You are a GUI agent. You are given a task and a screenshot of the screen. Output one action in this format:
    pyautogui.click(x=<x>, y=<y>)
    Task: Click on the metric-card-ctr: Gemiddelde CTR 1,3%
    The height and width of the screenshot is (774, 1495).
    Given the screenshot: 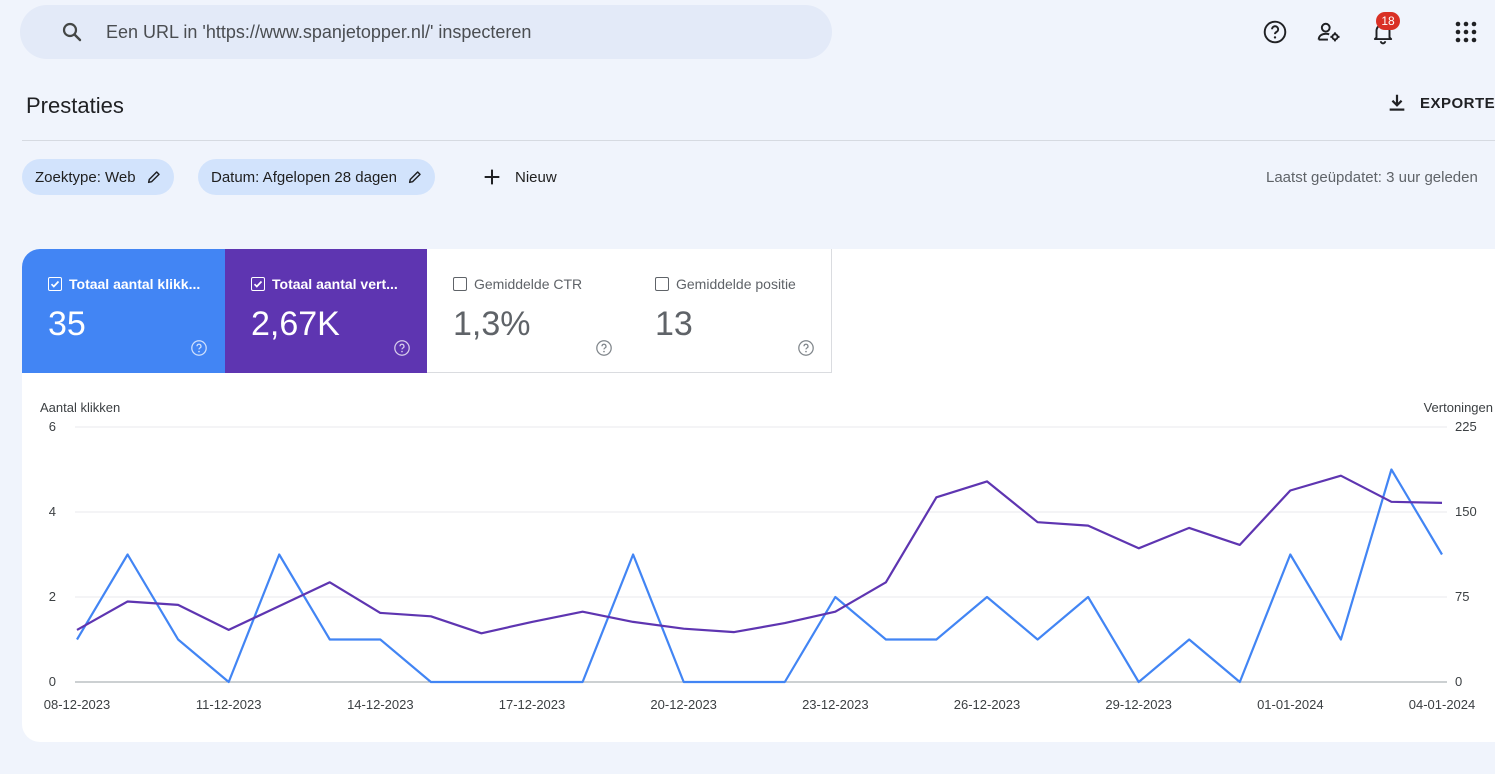 What is the action you would take?
    pyautogui.click(x=528, y=311)
    